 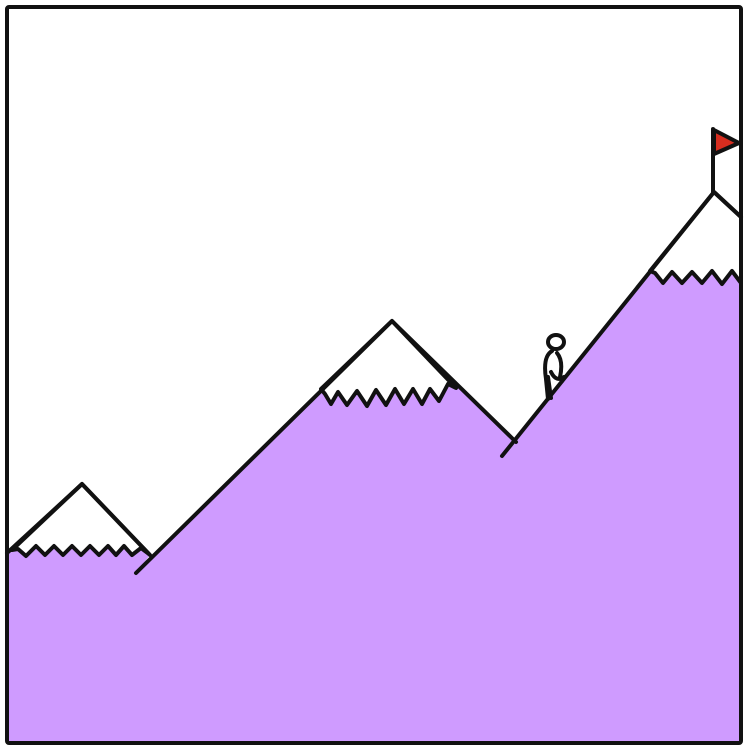 What do you see at coordinates (78, 519) in the screenshot?
I see `small-peak-outline` at bounding box center [78, 519].